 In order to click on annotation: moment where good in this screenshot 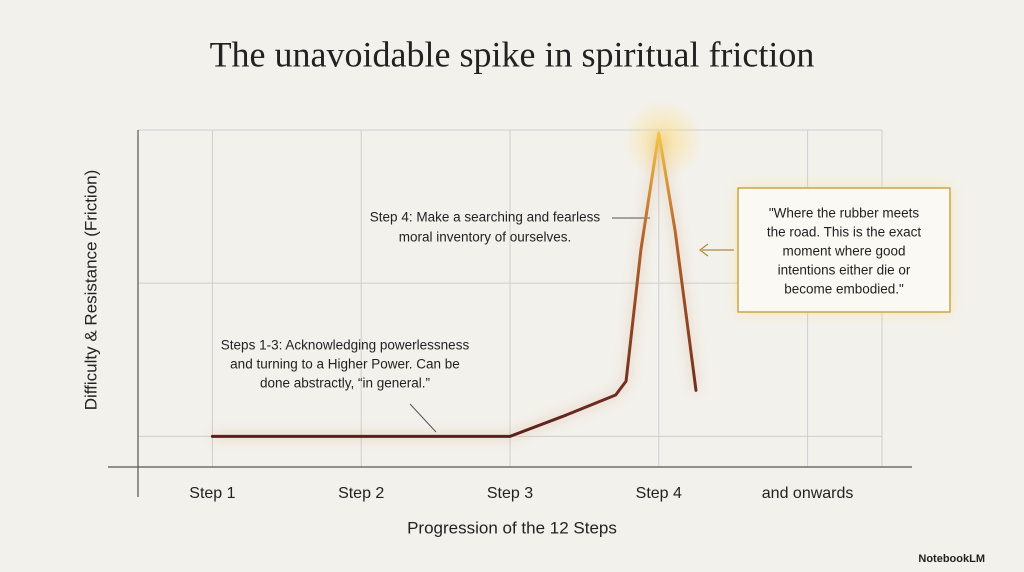, I will do `click(843, 251)`.